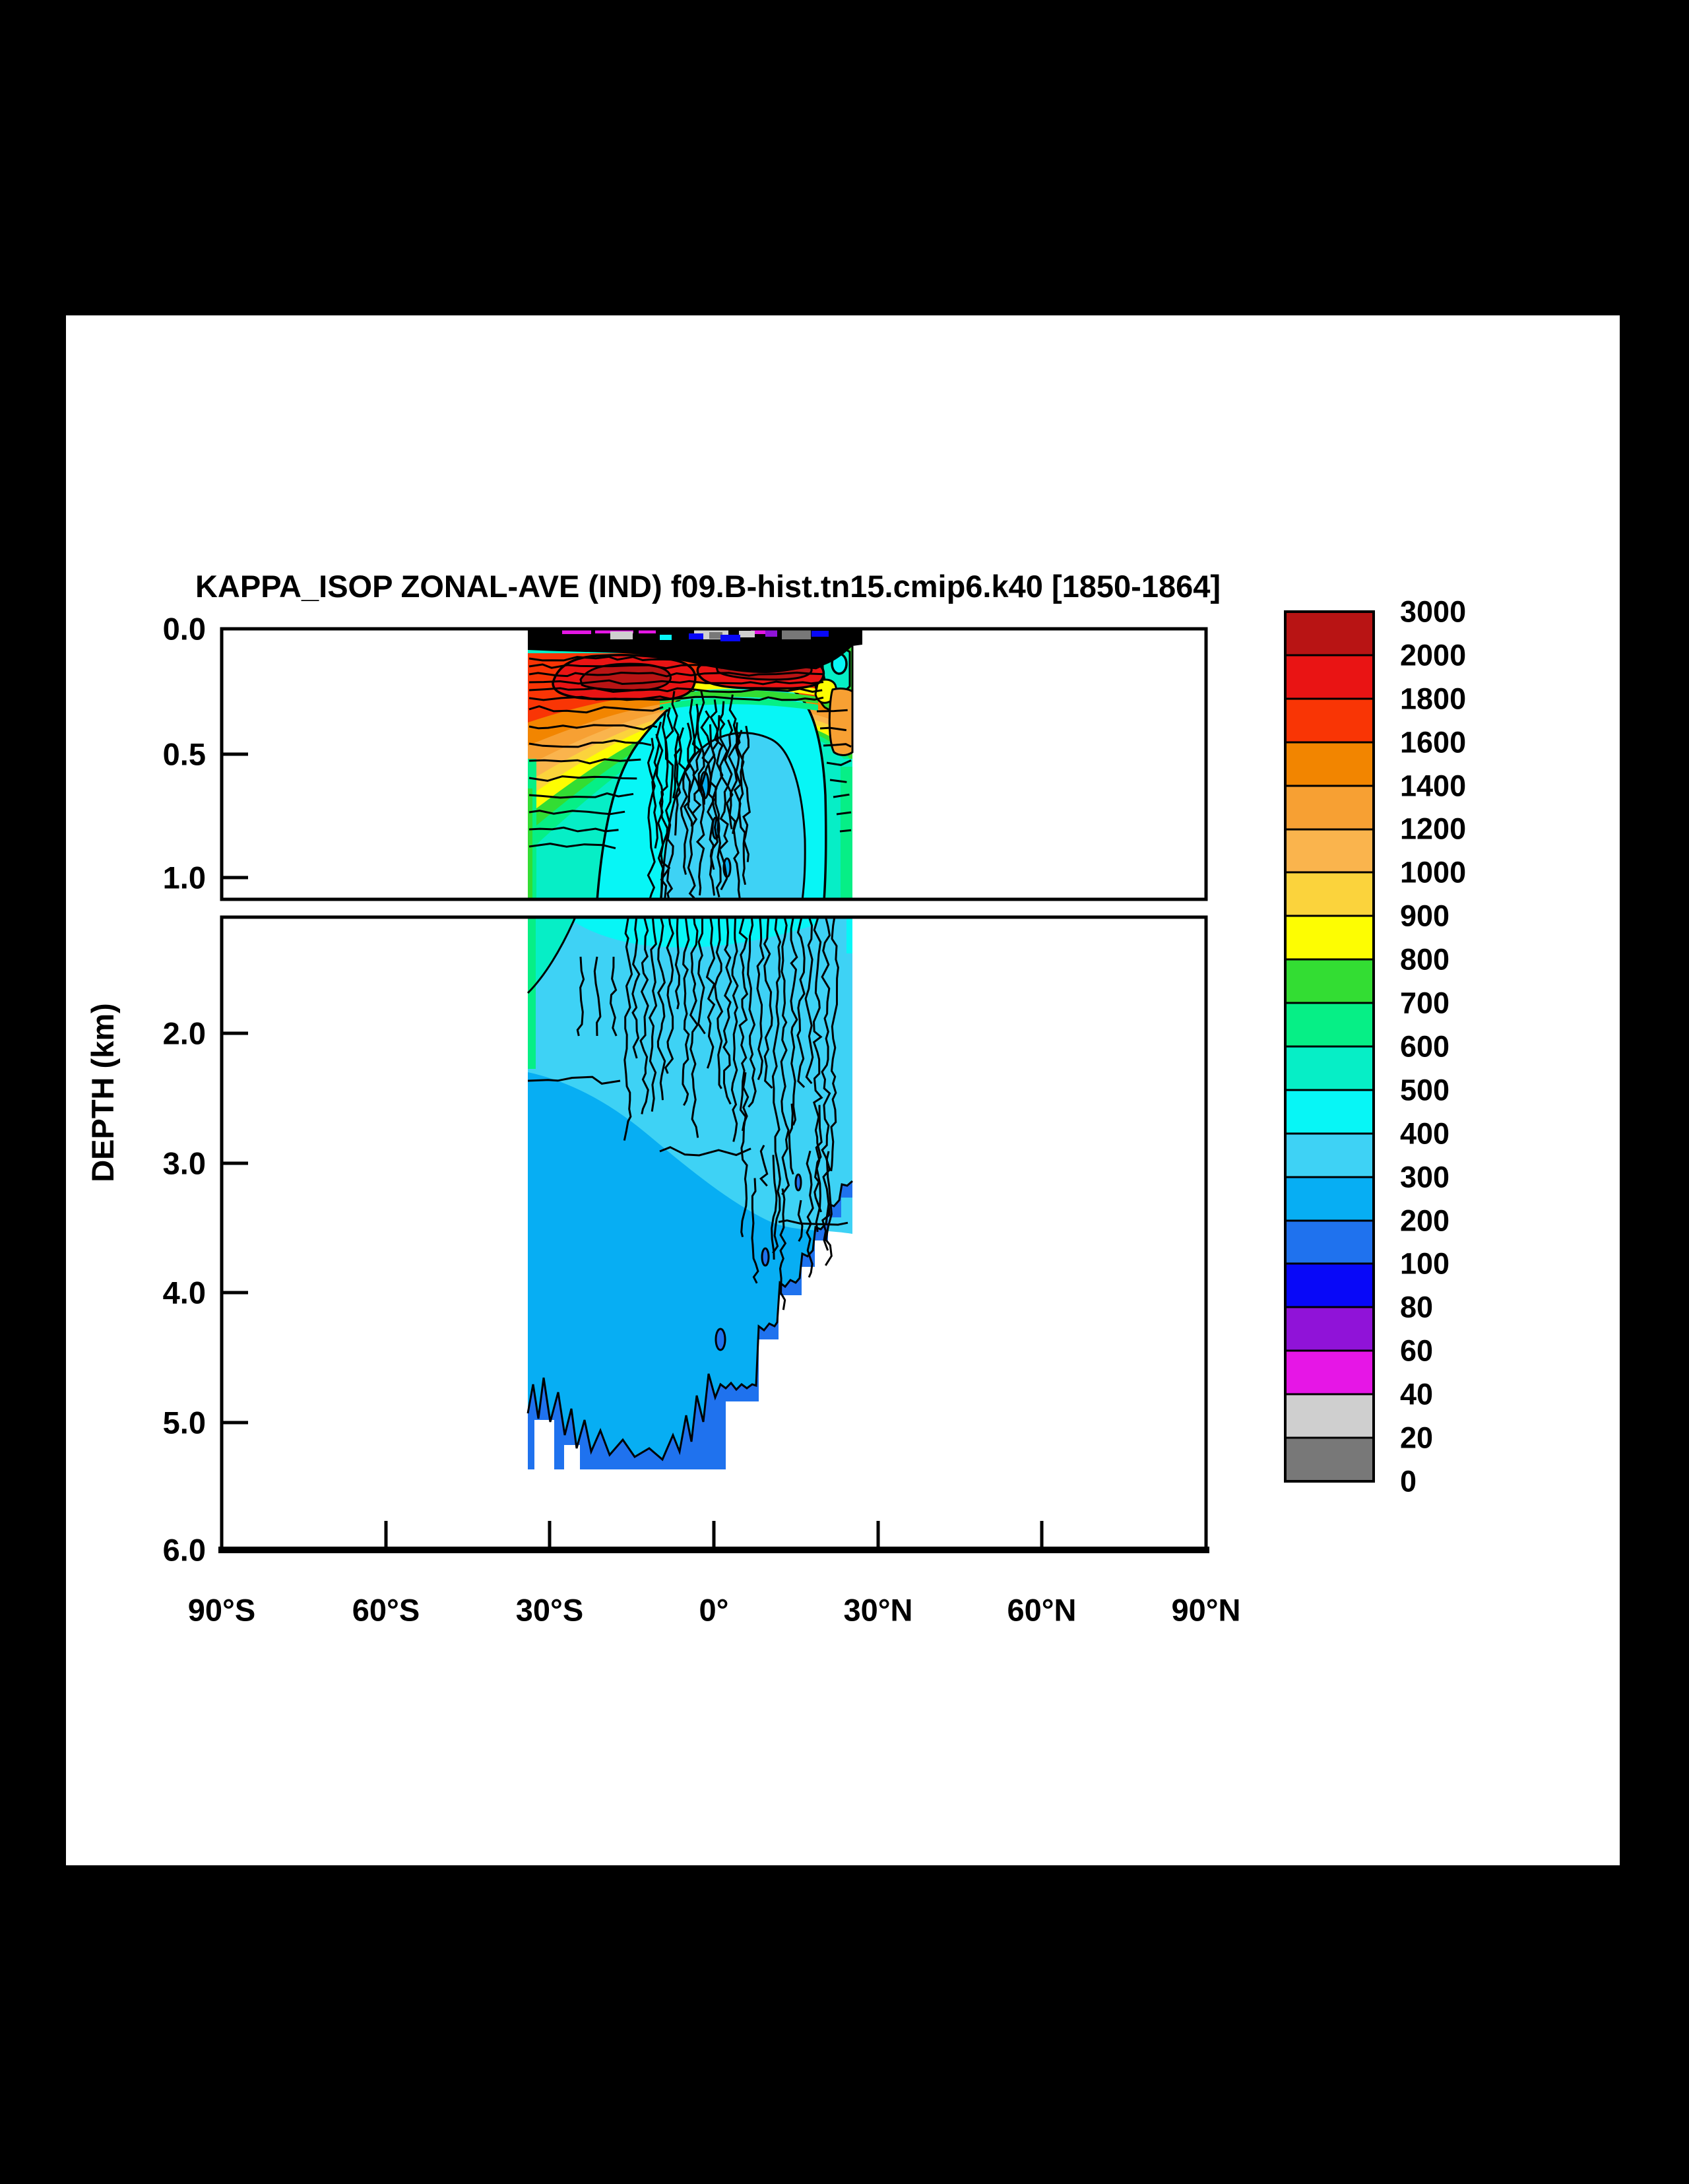 This screenshot has height=2184, width=1689. Describe the element at coordinates (386, 1610) in the screenshot. I see `x-label-60S: 60°S` at that location.